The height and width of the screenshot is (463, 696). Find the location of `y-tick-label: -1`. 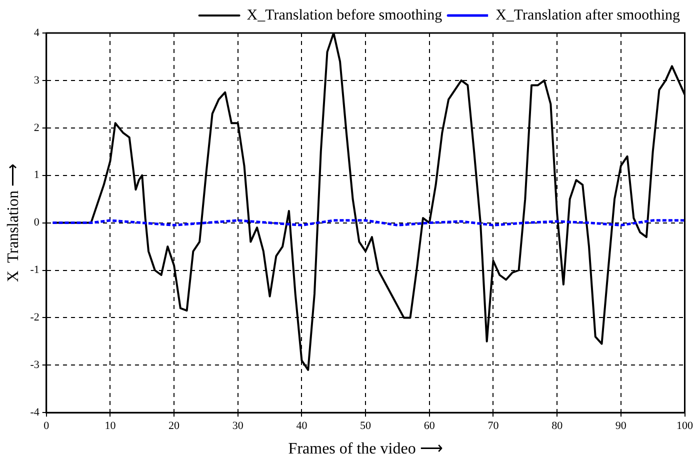

y-tick-label: -1 is located at coordinates (35, 270).